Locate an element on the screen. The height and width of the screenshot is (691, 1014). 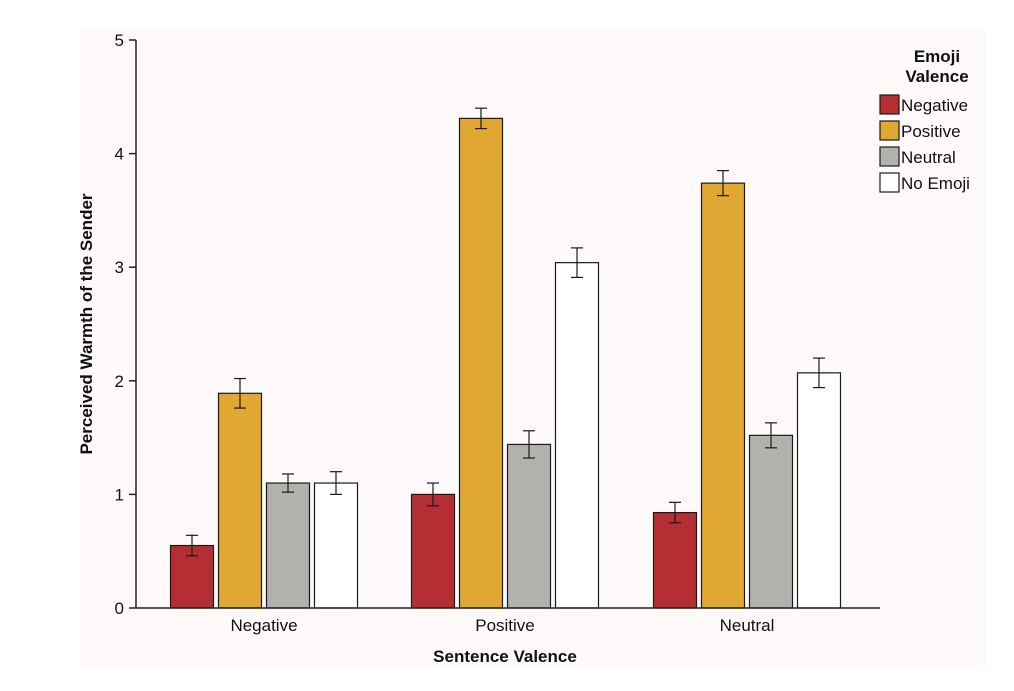
bar-negative-neutral is located at coordinates (675, 560).